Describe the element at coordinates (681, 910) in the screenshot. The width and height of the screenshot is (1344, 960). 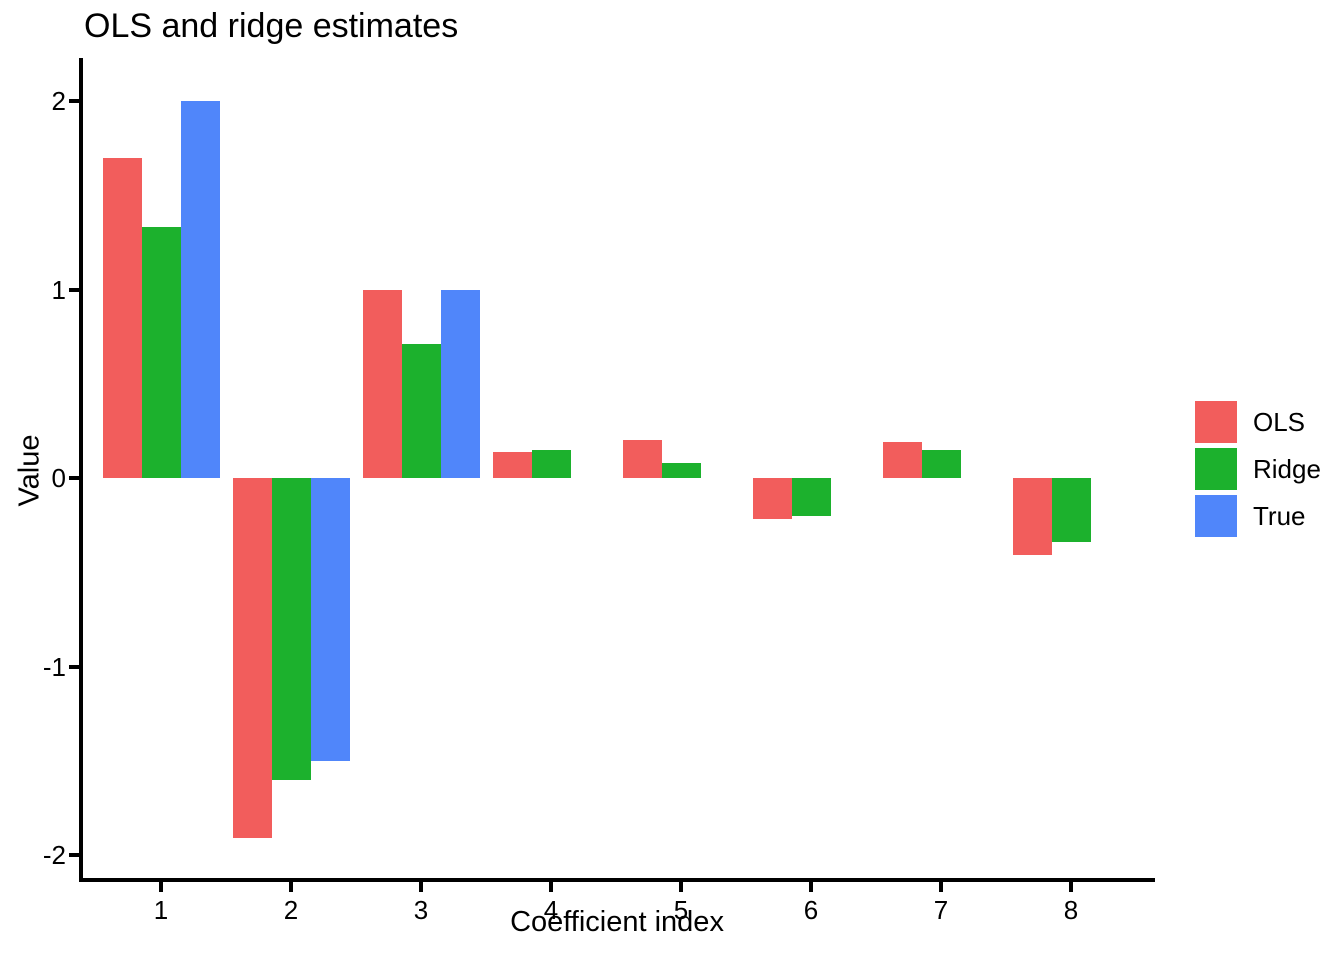
I see `x-tick-label-5: 5` at that location.